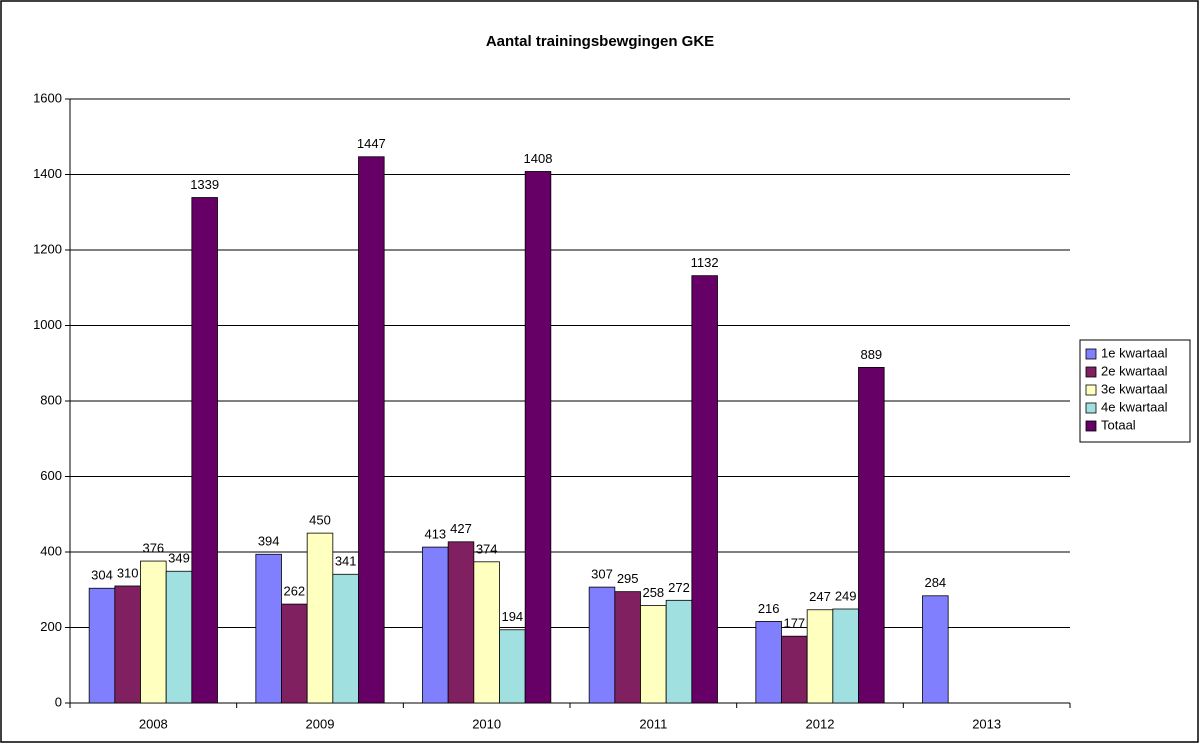 This screenshot has height=744, width=1200. I want to click on data-label: 272, so click(679, 587).